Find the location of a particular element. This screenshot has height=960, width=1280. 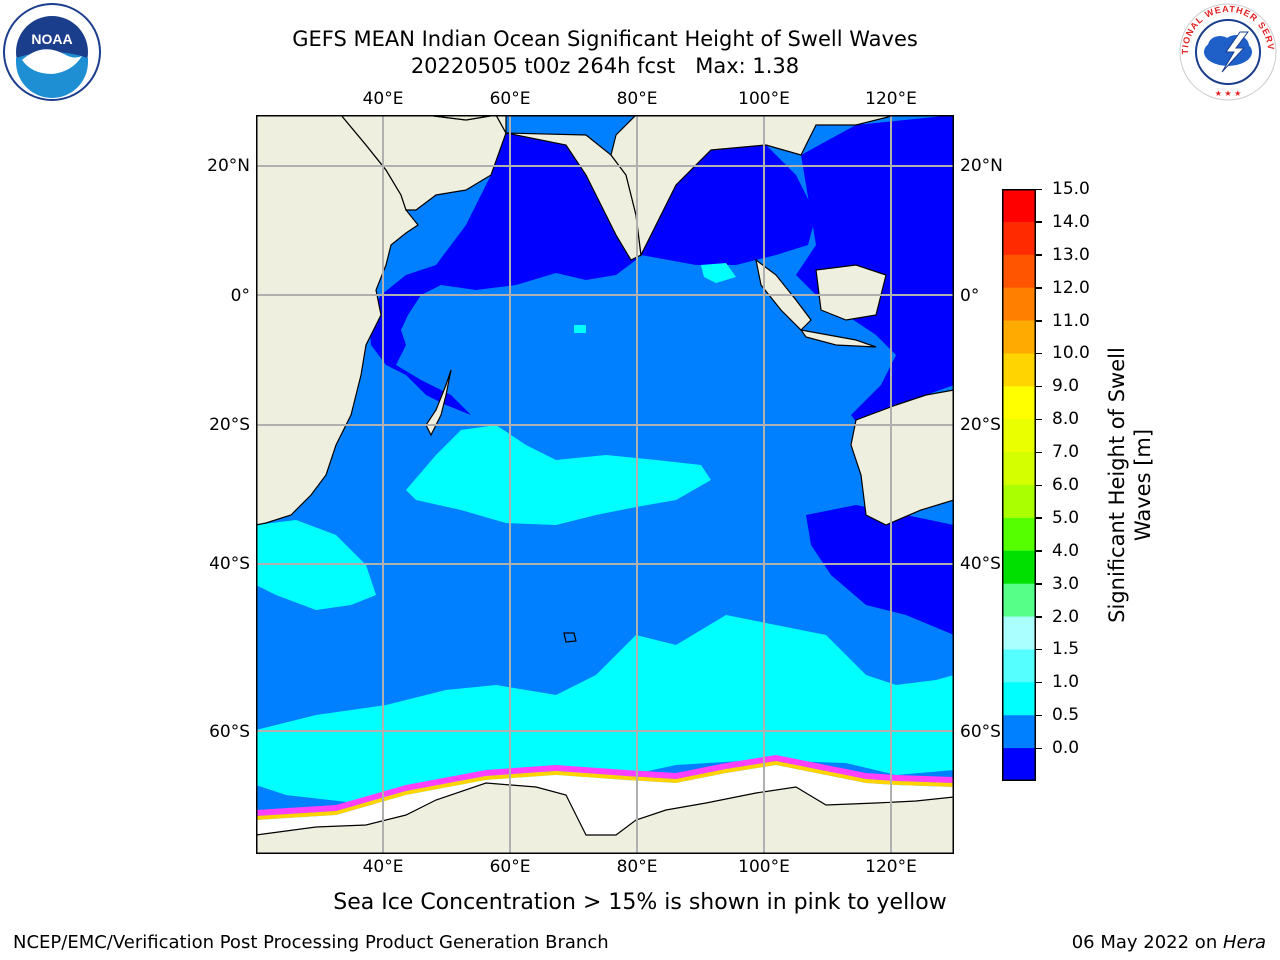

colorbar-tick-label: 0.0 is located at coordinates (1066, 748).